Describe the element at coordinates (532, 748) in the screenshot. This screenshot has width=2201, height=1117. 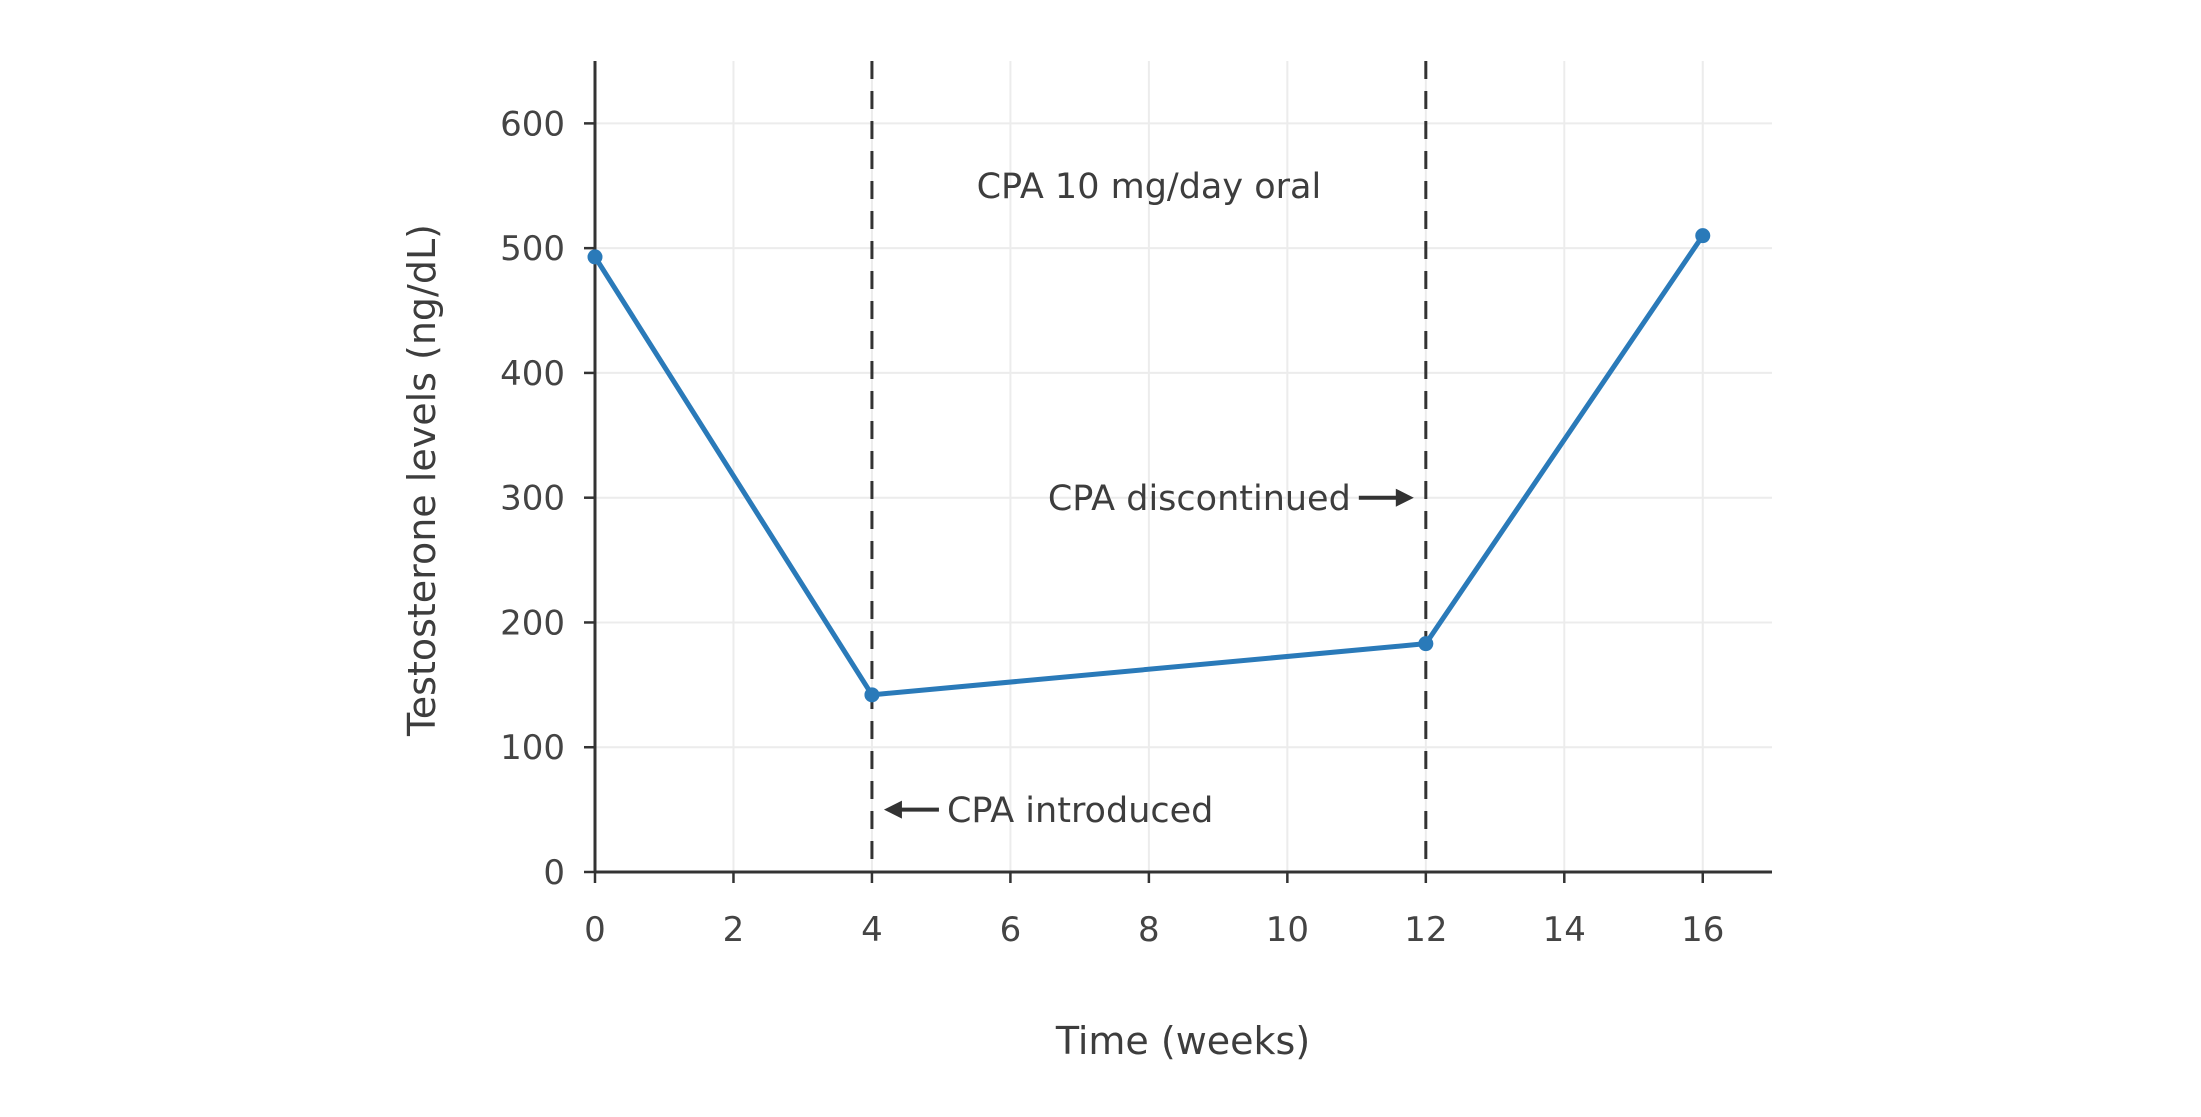
I see `y-tick-label: 100` at that location.